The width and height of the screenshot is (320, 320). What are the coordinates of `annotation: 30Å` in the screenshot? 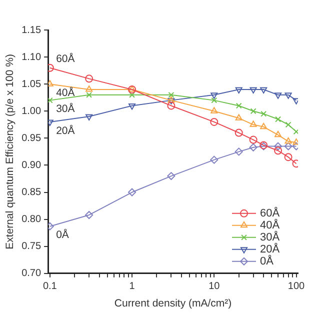 It's located at (65, 109).